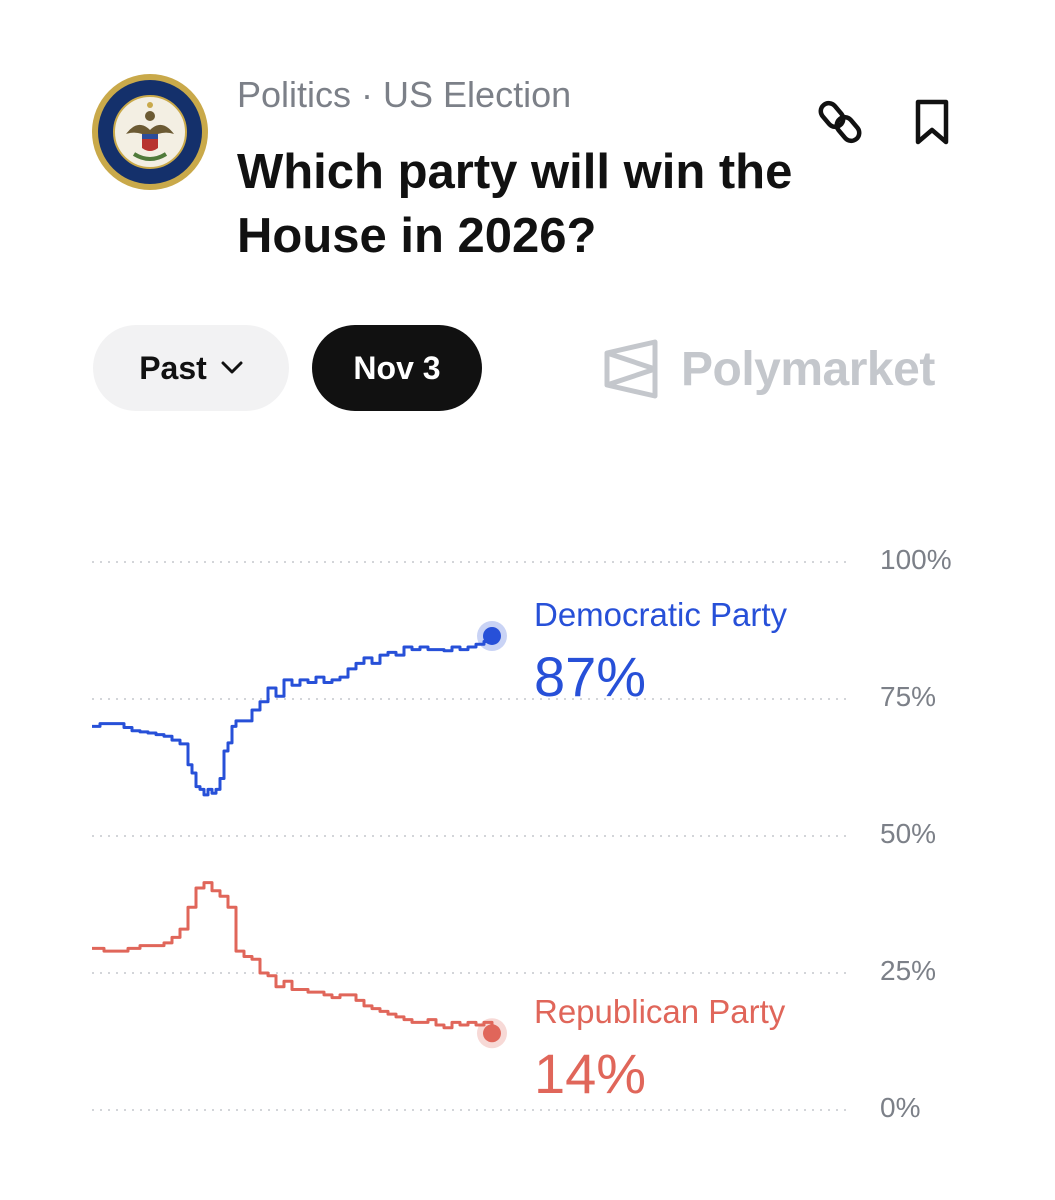 The height and width of the screenshot is (1200, 1055). Describe the element at coordinates (293, 716) in the screenshot. I see `series-line-democratic` at that location.